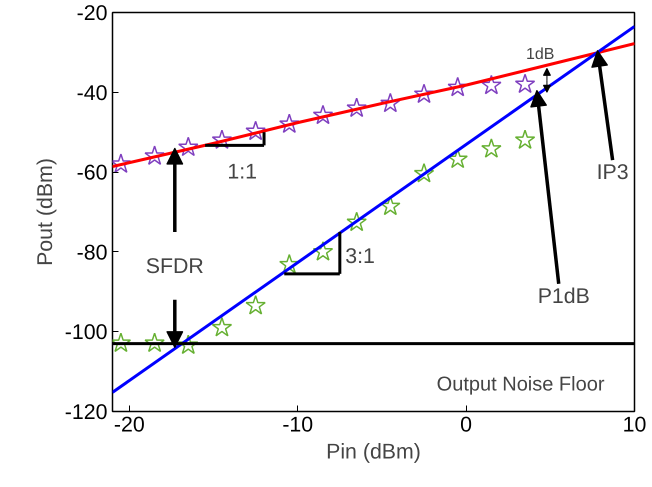  I want to click on annotation: P1dB, so click(564, 296).